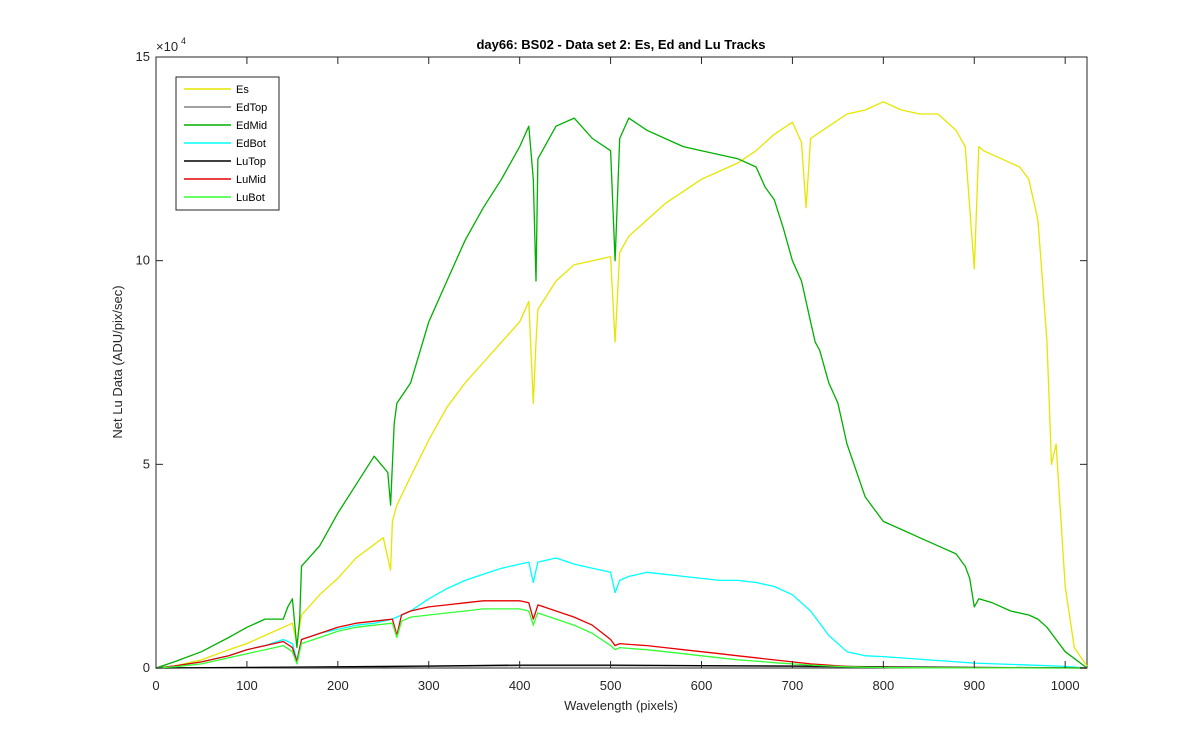 This screenshot has width=1200, height=750. What do you see at coordinates (520, 685) in the screenshot?
I see `x-tick-label: 400` at bounding box center [520, 685].